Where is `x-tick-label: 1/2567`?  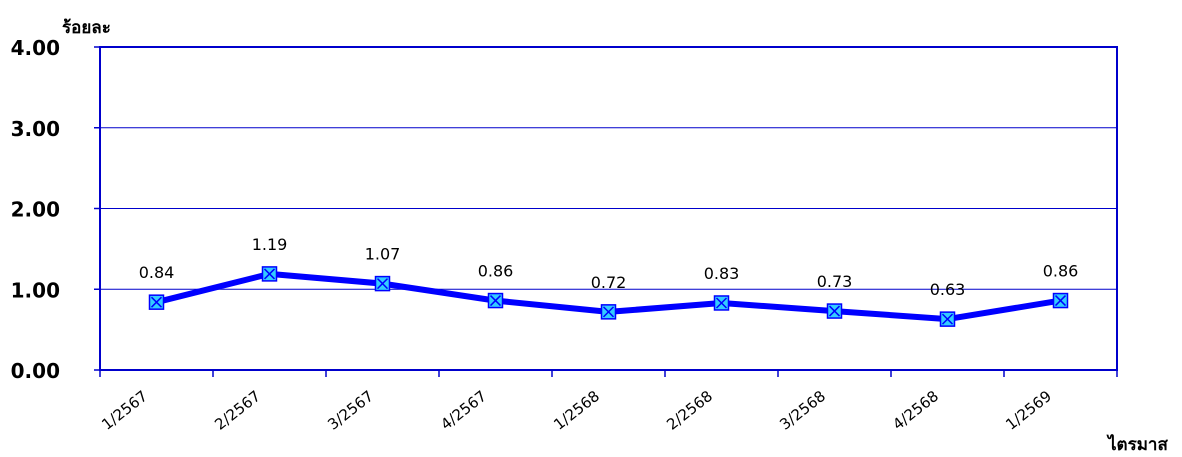
x-tick-label: 1/2567 is located at coordinates (124, 410).